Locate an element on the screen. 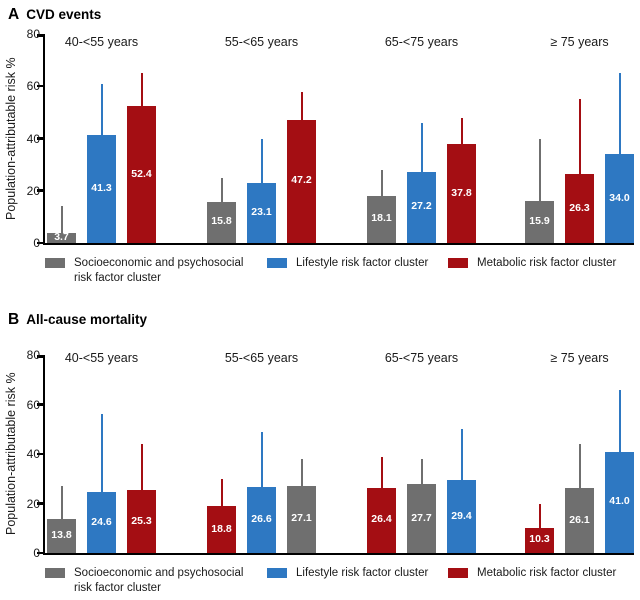 The image size is (640, 600). panel-title-text: CVD events is located at coordinates (64, 14).